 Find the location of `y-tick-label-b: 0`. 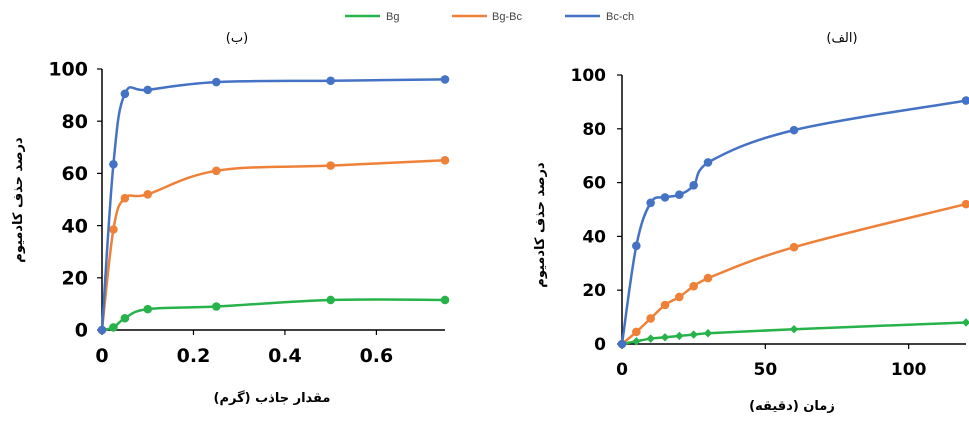

y-tick-label-b: 0 is located at coordinates (81, 331).